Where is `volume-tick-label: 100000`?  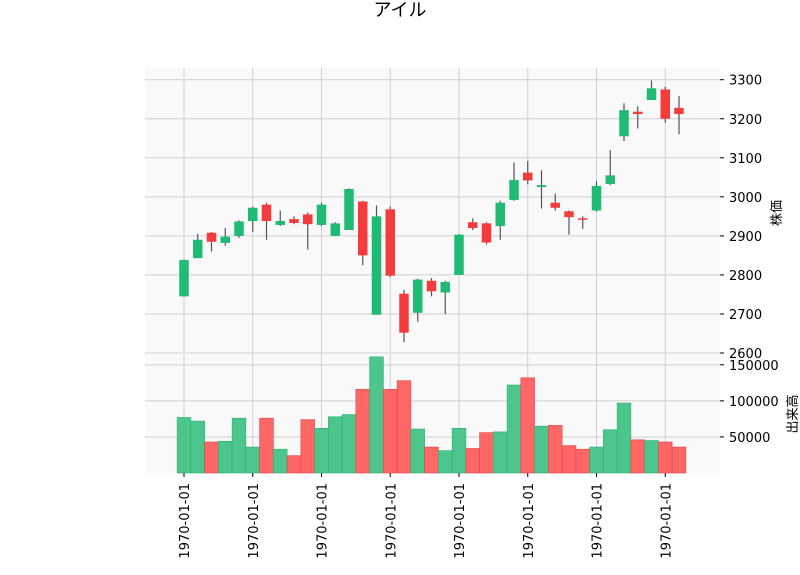
volume-tick-label: 100000 is located at coordinates (754, 402).